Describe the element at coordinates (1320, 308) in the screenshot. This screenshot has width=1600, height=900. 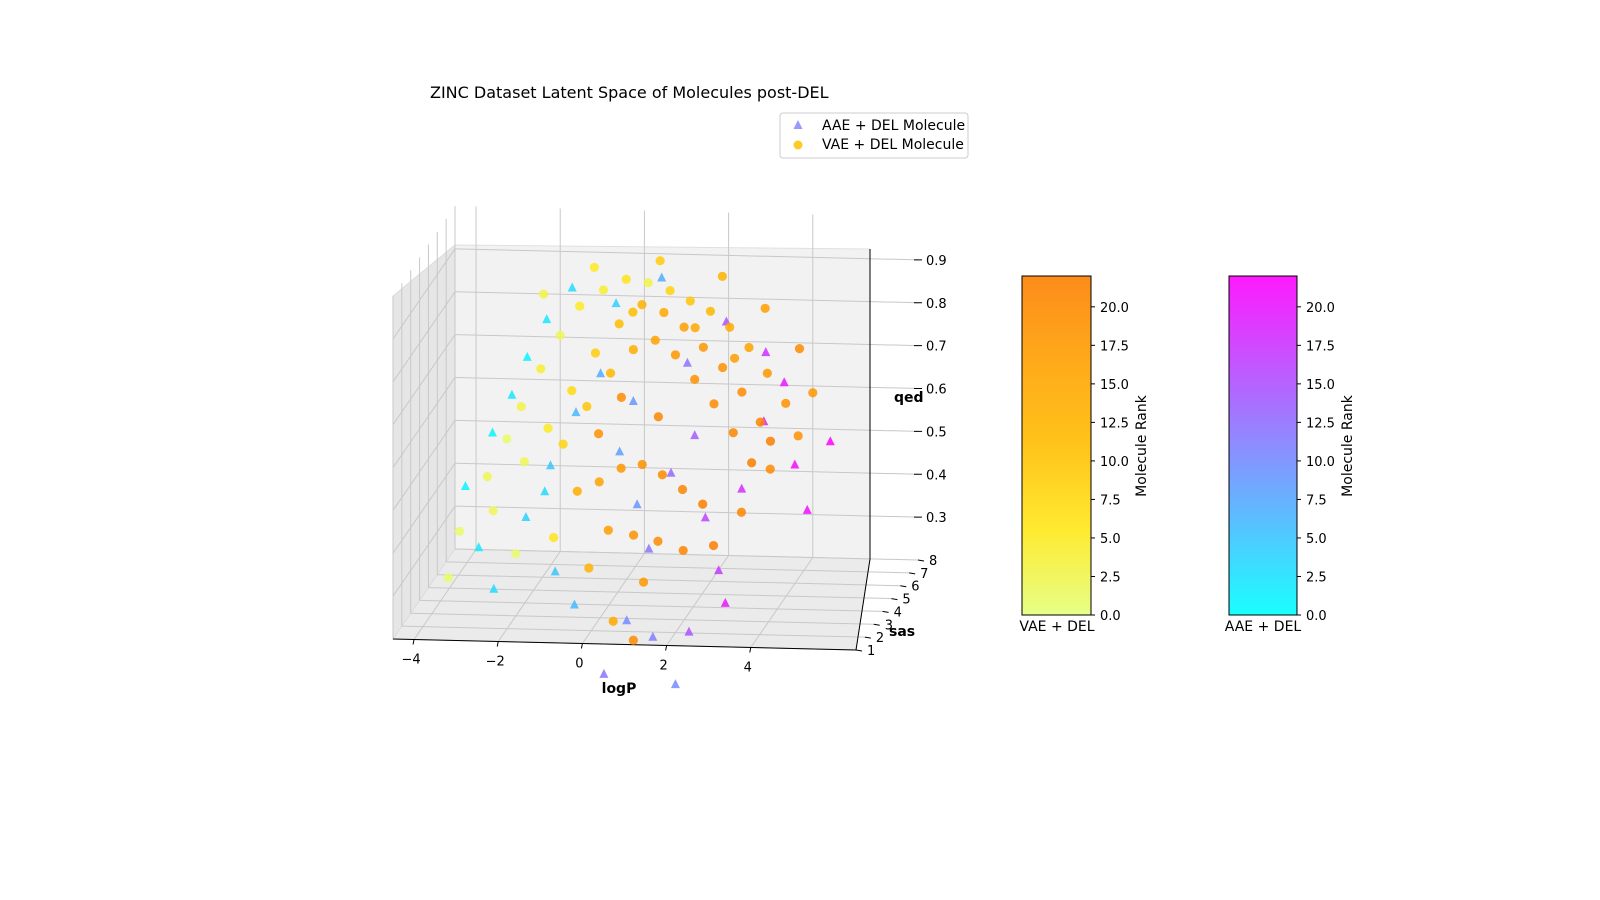
I see `colorbar-tick-label: 20.0` at that location.